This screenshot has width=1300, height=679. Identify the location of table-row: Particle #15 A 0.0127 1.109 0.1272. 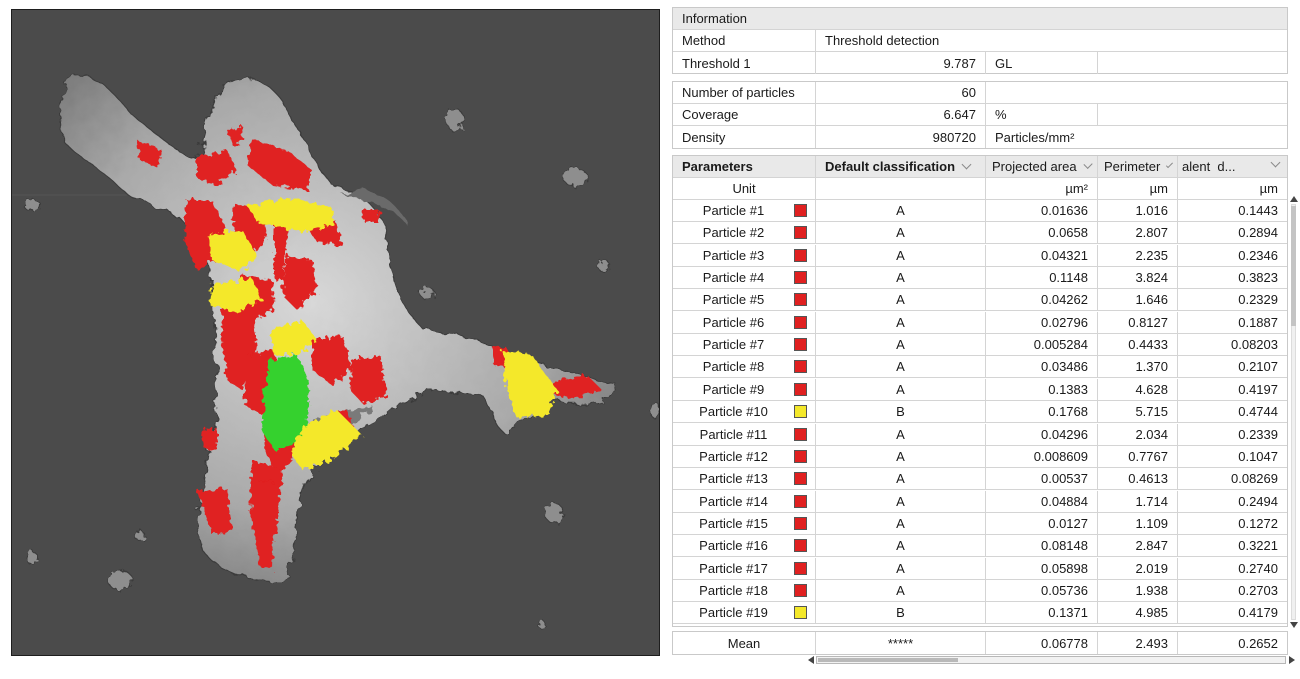
(980, 523).